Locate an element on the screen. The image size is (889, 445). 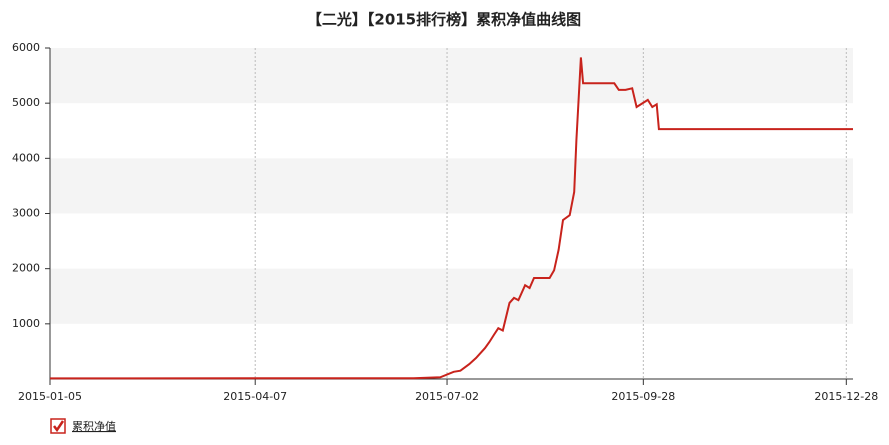
y-tick-label: 6000 is located at coordinates (26, 47).